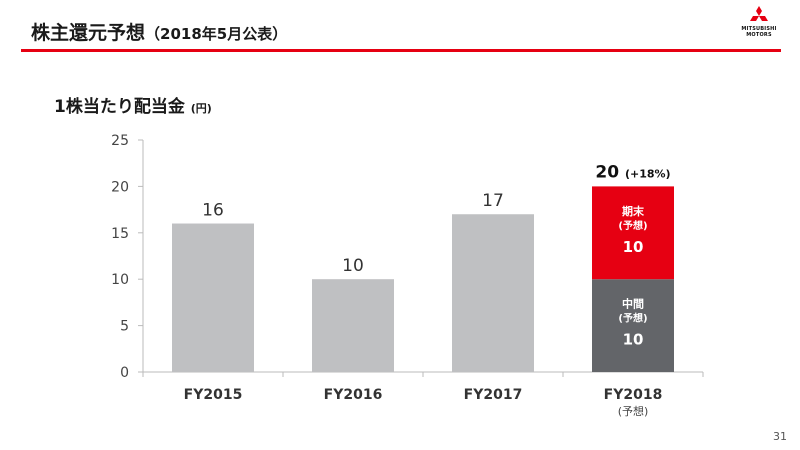  Describe the element at coordinates (353, 325) in the screenshot. I see `bar-fy2016` at that location.